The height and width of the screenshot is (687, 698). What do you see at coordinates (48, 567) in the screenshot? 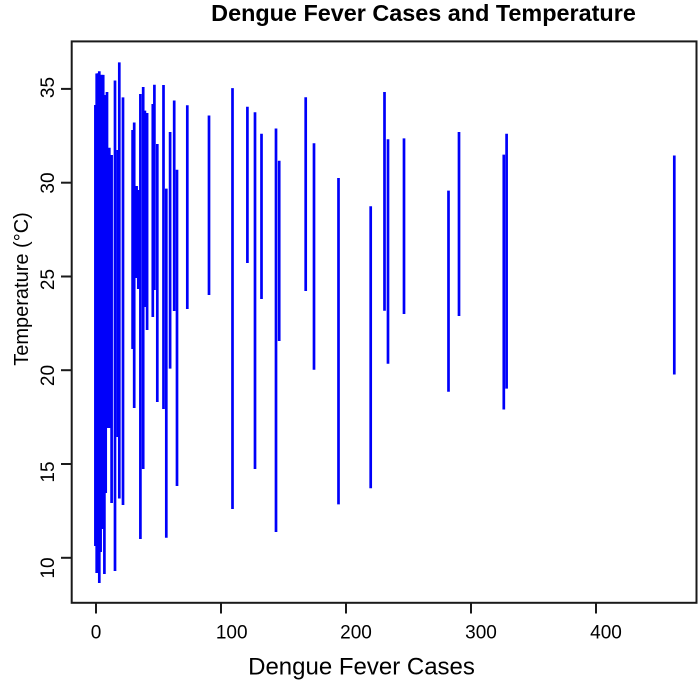
I see `svg-text: 10` at bounding box center [48, 567].